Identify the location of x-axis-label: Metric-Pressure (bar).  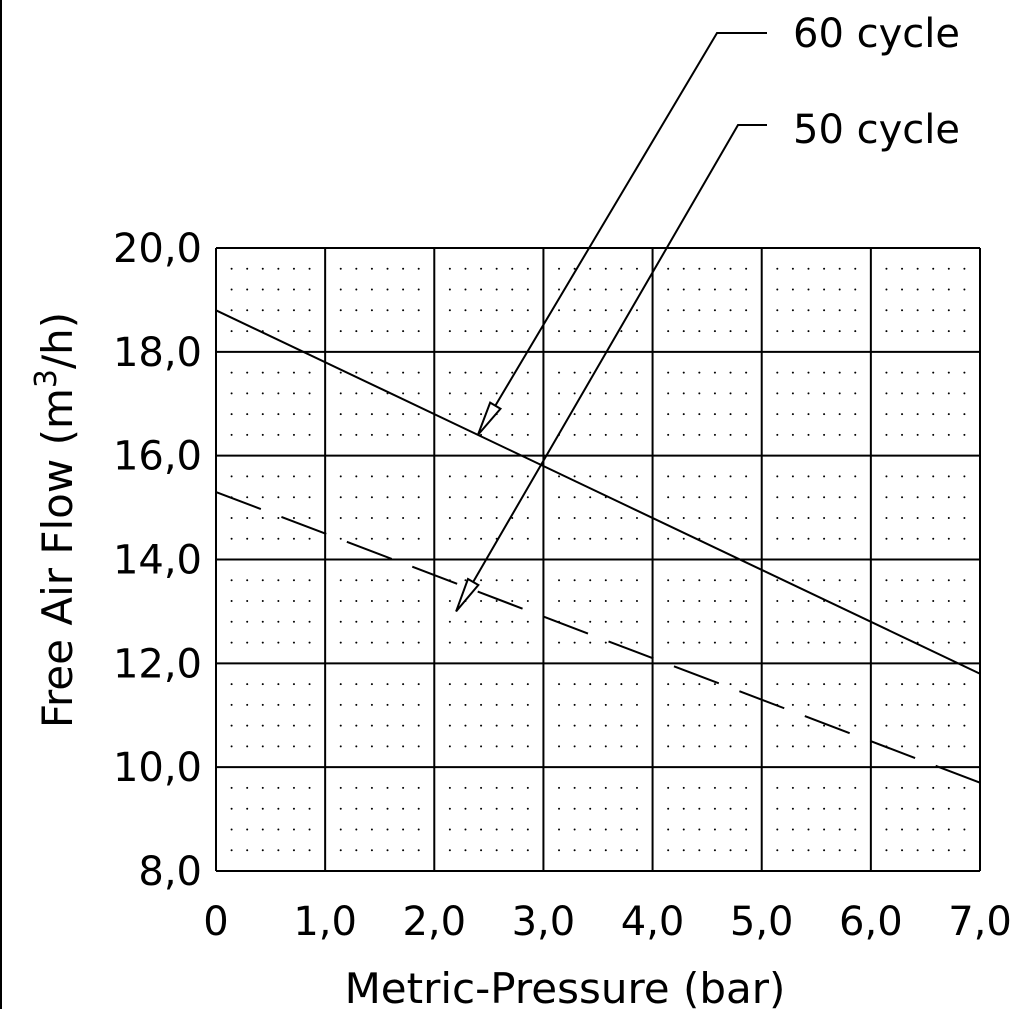
(565, 986).